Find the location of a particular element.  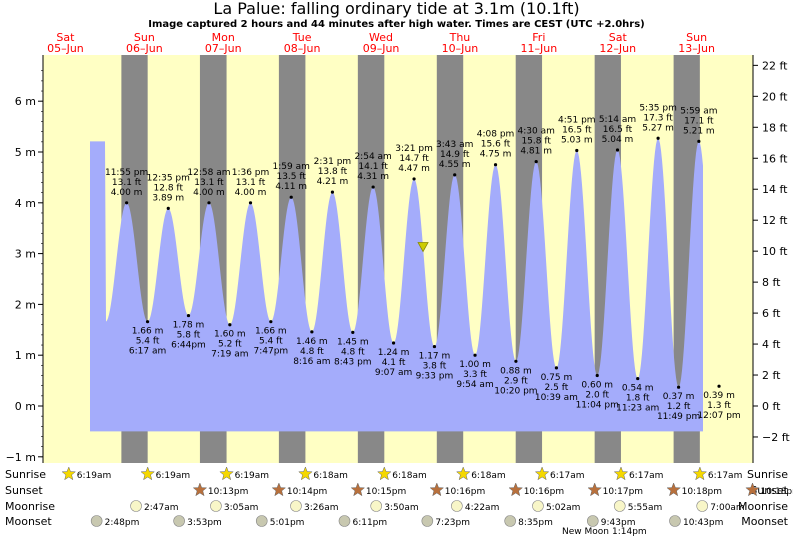

day-date: 13–Jun is located at coordinates (696, 48).